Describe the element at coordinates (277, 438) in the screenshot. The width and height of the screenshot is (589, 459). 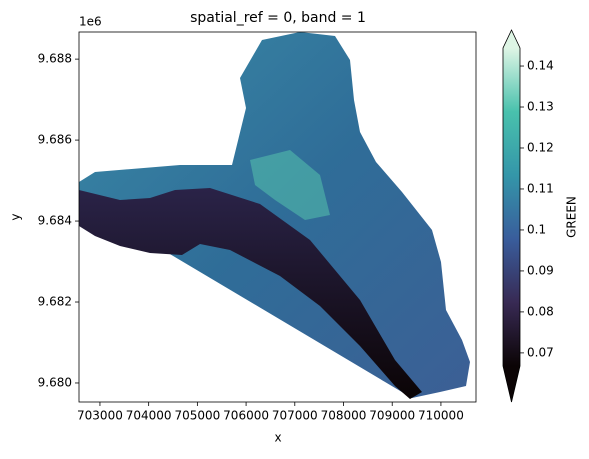
I see `x-axis-label: x` at that location.